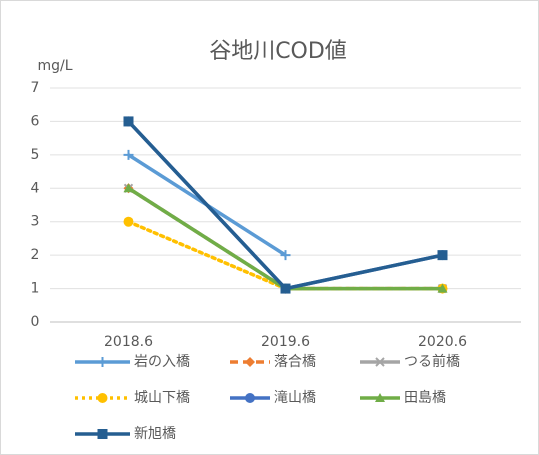 The image size is (539, 455). What do you see at coordinates (285, 342) in the screenshot?
I see `x-tick-label: 2019.6` at bounding box center [285, 342].